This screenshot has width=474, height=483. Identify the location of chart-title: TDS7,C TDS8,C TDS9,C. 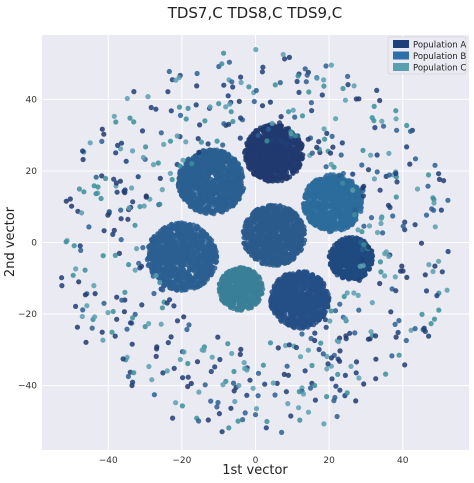
(255, 13).